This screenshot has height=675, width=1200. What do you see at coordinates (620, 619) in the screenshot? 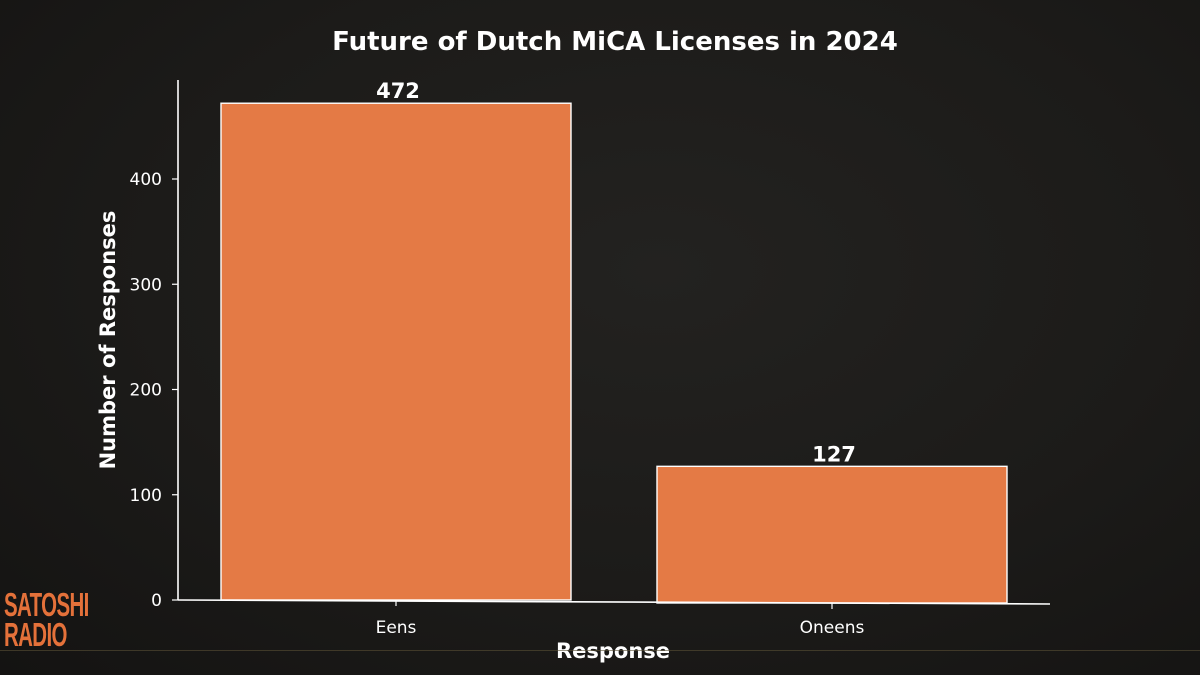
I see `x-ticks: Eens Oneens` at bounding box center [620, 619].